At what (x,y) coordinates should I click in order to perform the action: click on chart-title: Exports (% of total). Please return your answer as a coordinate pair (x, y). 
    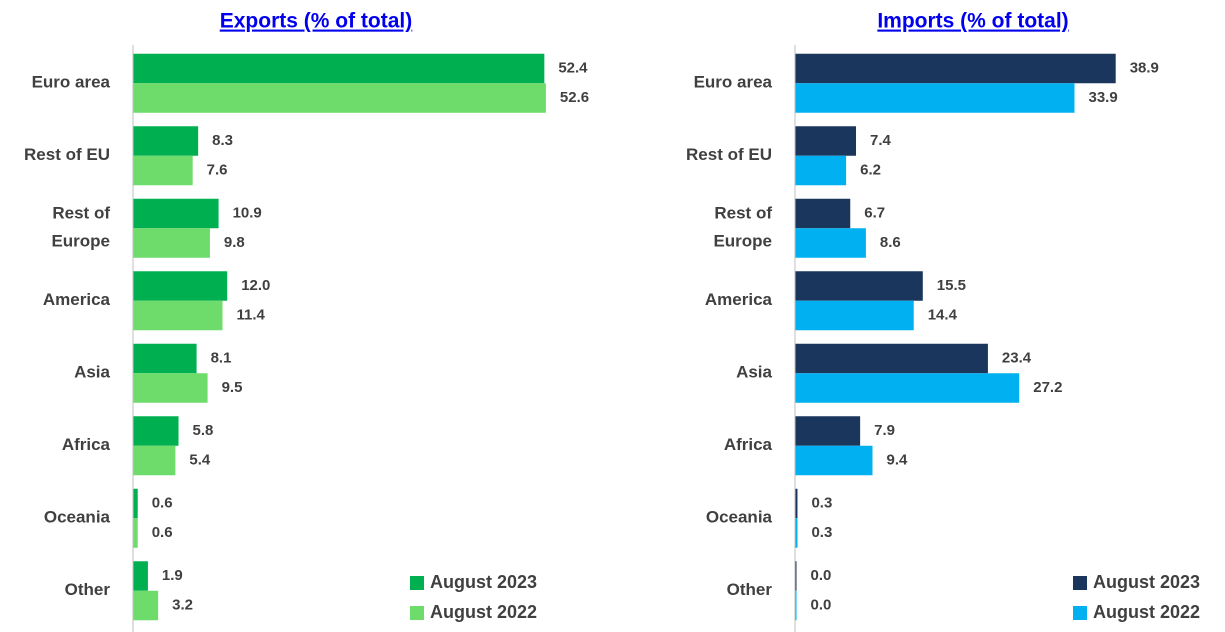
    Looking at the image, I should click on (316, 21).